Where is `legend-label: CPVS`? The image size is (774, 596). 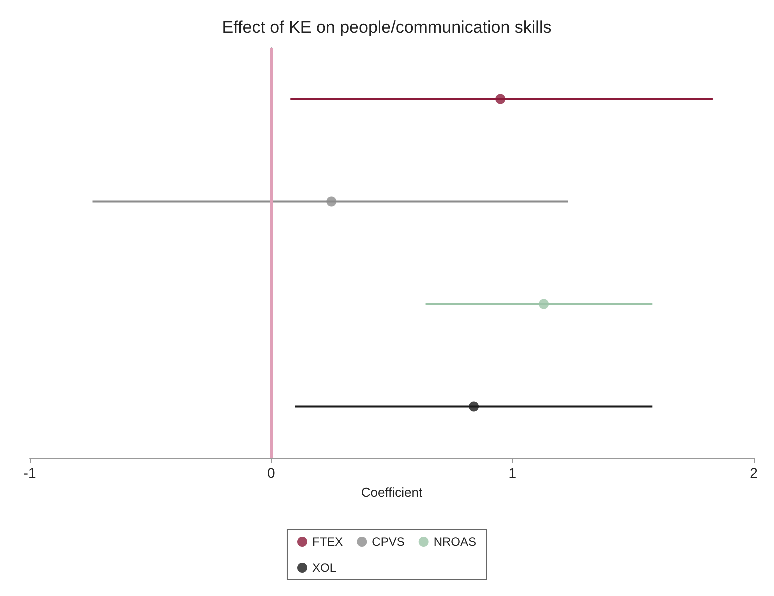
legend-label: CPVS is located at coordinates (388, 542).